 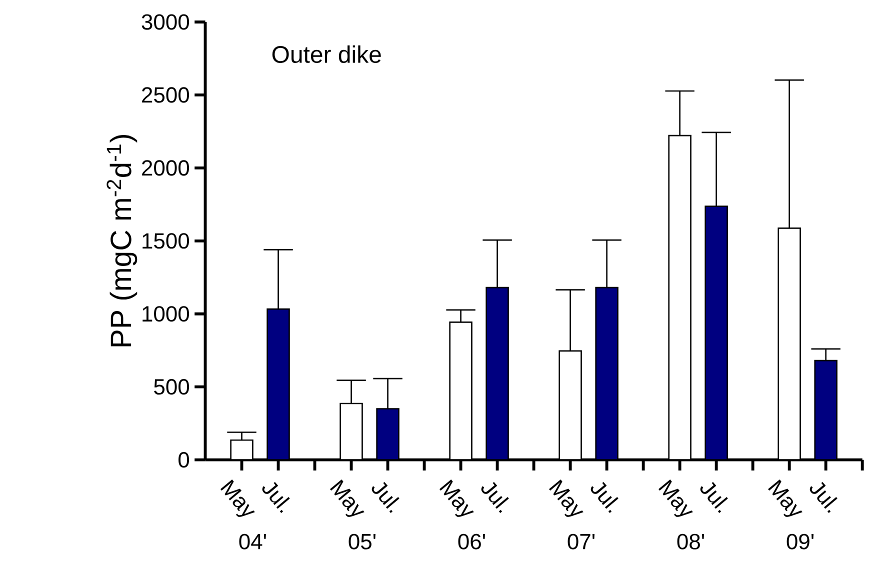 I want to click on x-tick-label: 04', so click(x=252, y=542).